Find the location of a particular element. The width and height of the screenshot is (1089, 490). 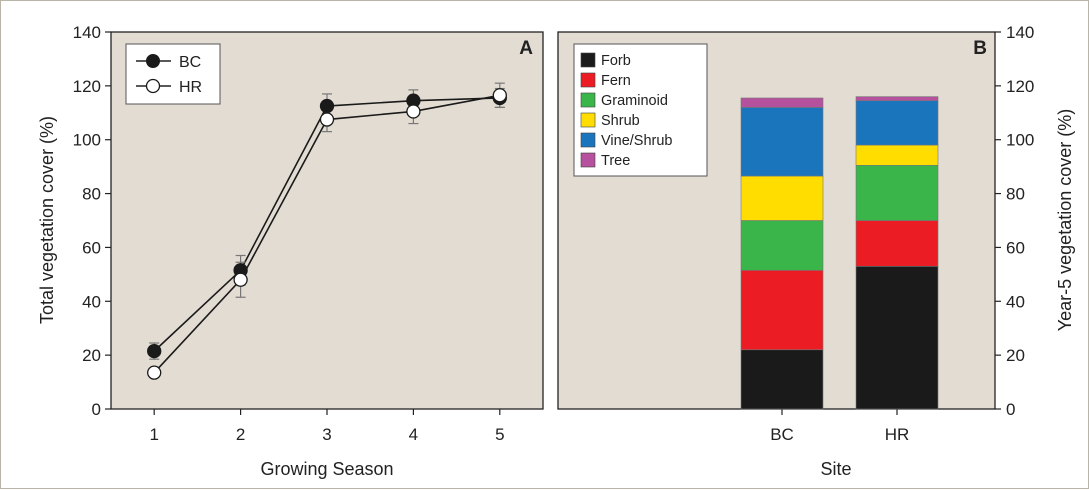

legend-bc-marker is located at coordinates (153, 61).